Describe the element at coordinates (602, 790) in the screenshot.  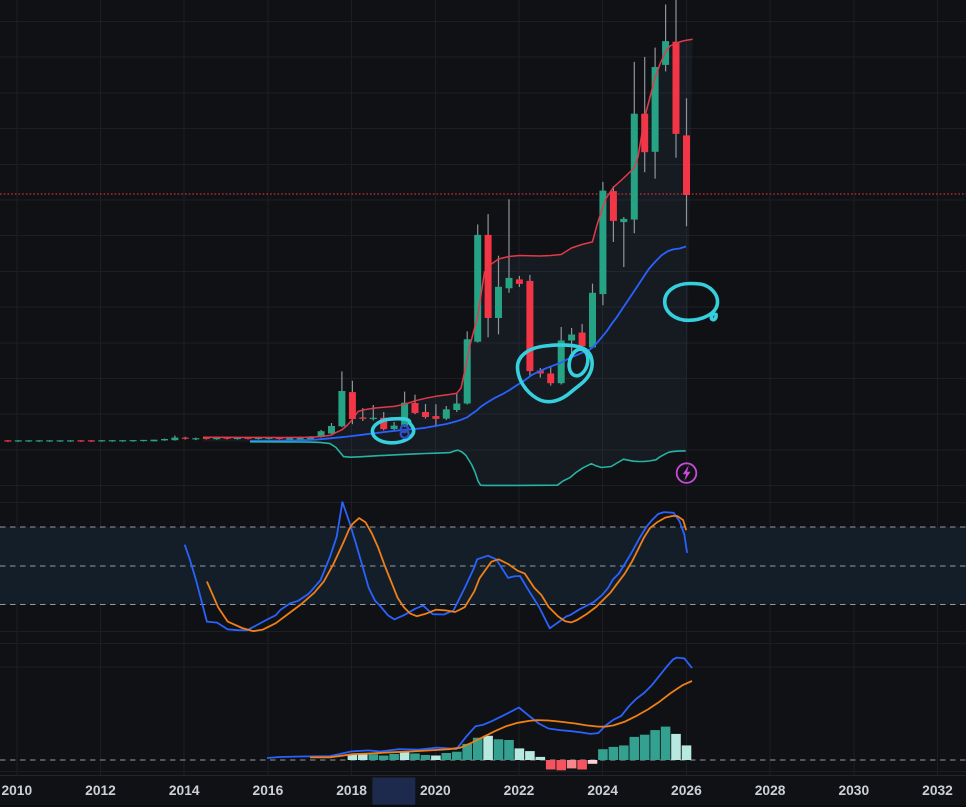
I see `svg-text: 2024` at that location.